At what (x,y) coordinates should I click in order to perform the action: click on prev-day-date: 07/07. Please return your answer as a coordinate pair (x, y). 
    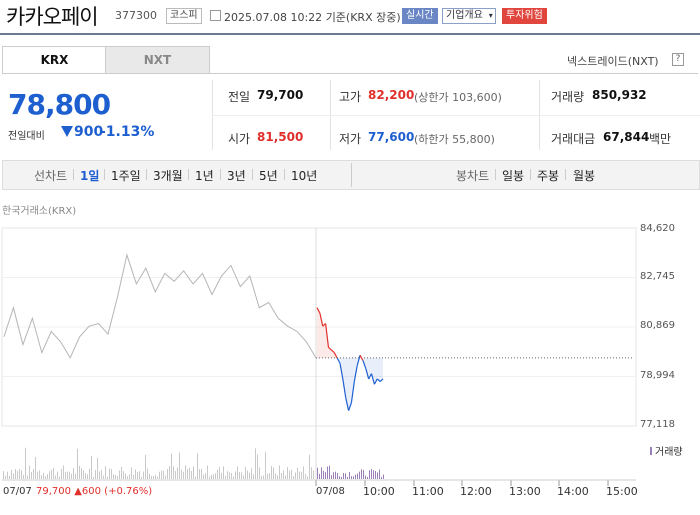
    Looking at the image, I should click on (17, 491).